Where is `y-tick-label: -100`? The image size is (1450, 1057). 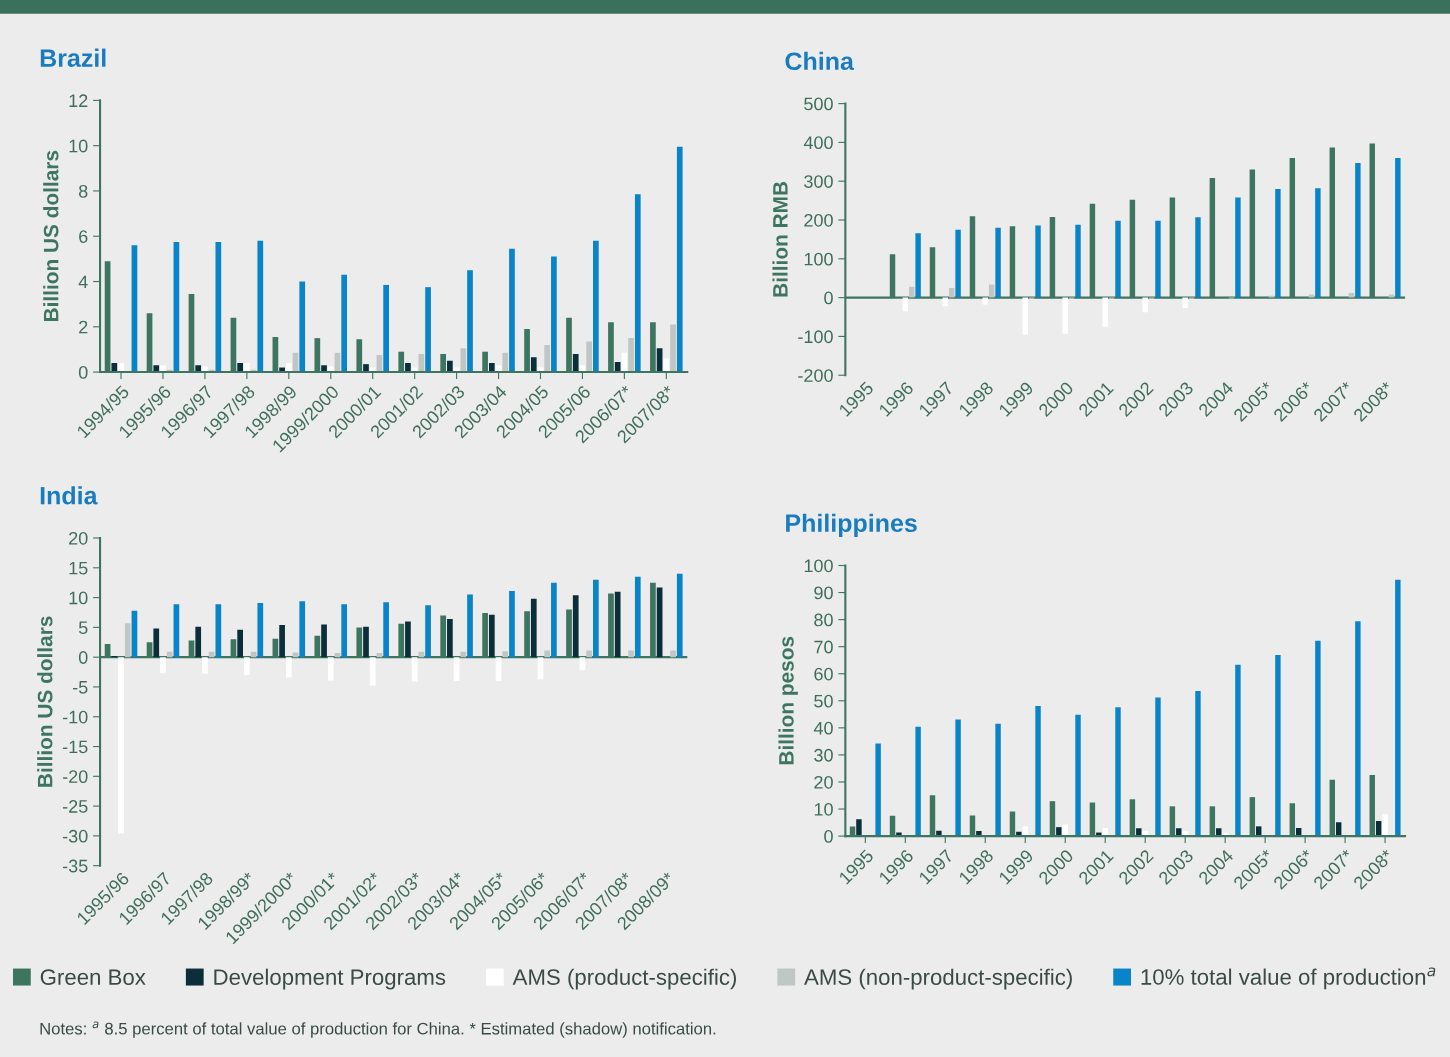
y-tick-label: -100 is located at coordinates (815, 337).